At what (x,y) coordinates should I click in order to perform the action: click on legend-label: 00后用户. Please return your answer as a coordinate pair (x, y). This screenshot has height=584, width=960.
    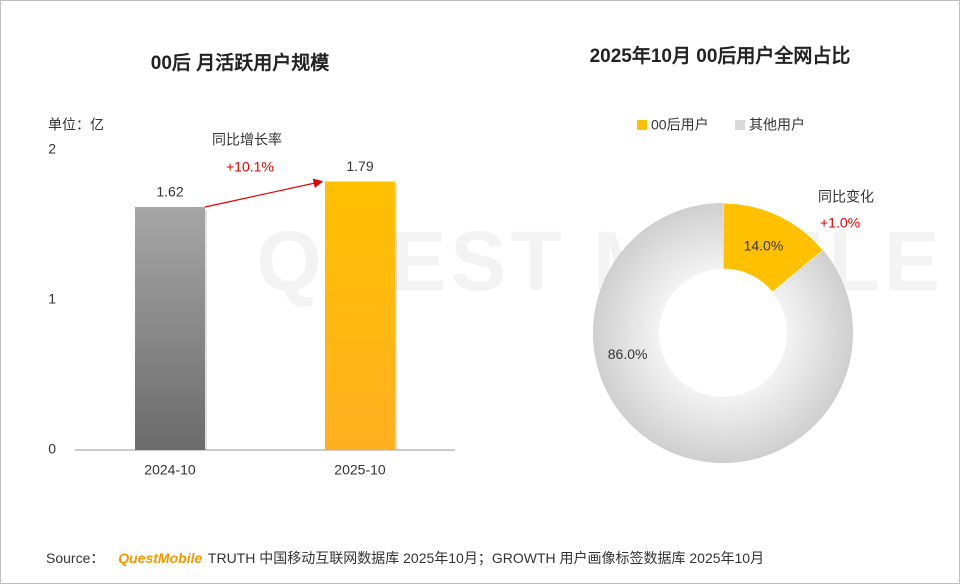
    Looking at the image, I should click on (680, 125).